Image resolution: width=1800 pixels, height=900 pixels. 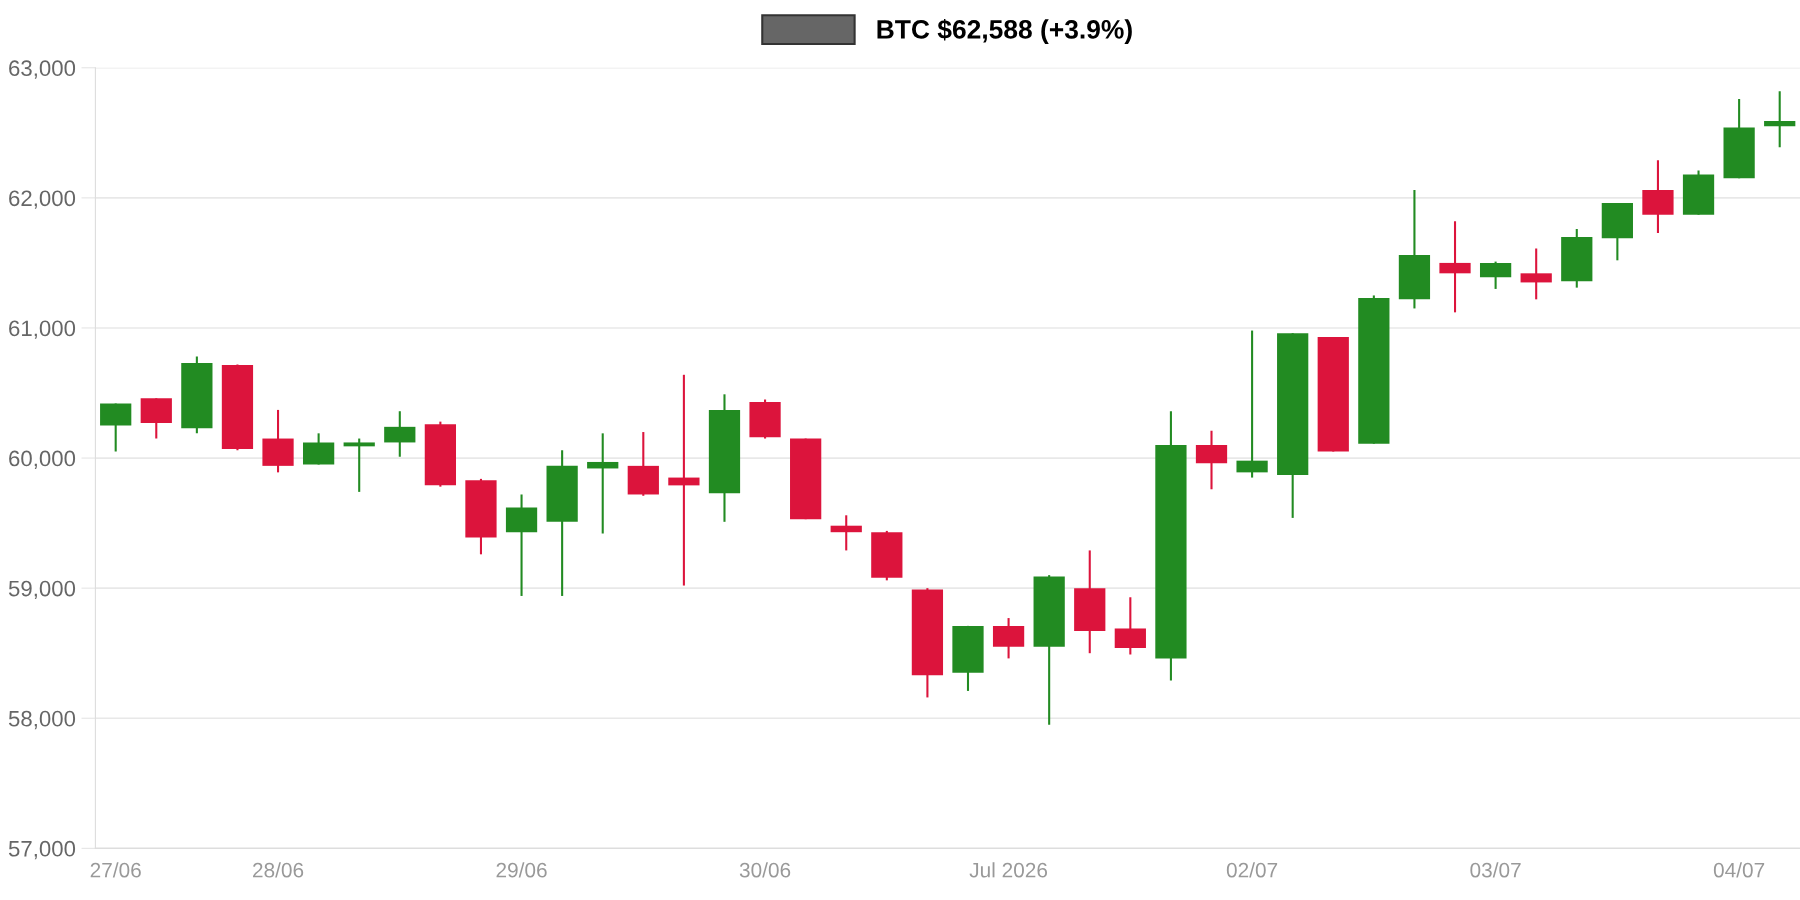 I want to click on x-tick-label: 03/07, so click(x=1495, y=870).